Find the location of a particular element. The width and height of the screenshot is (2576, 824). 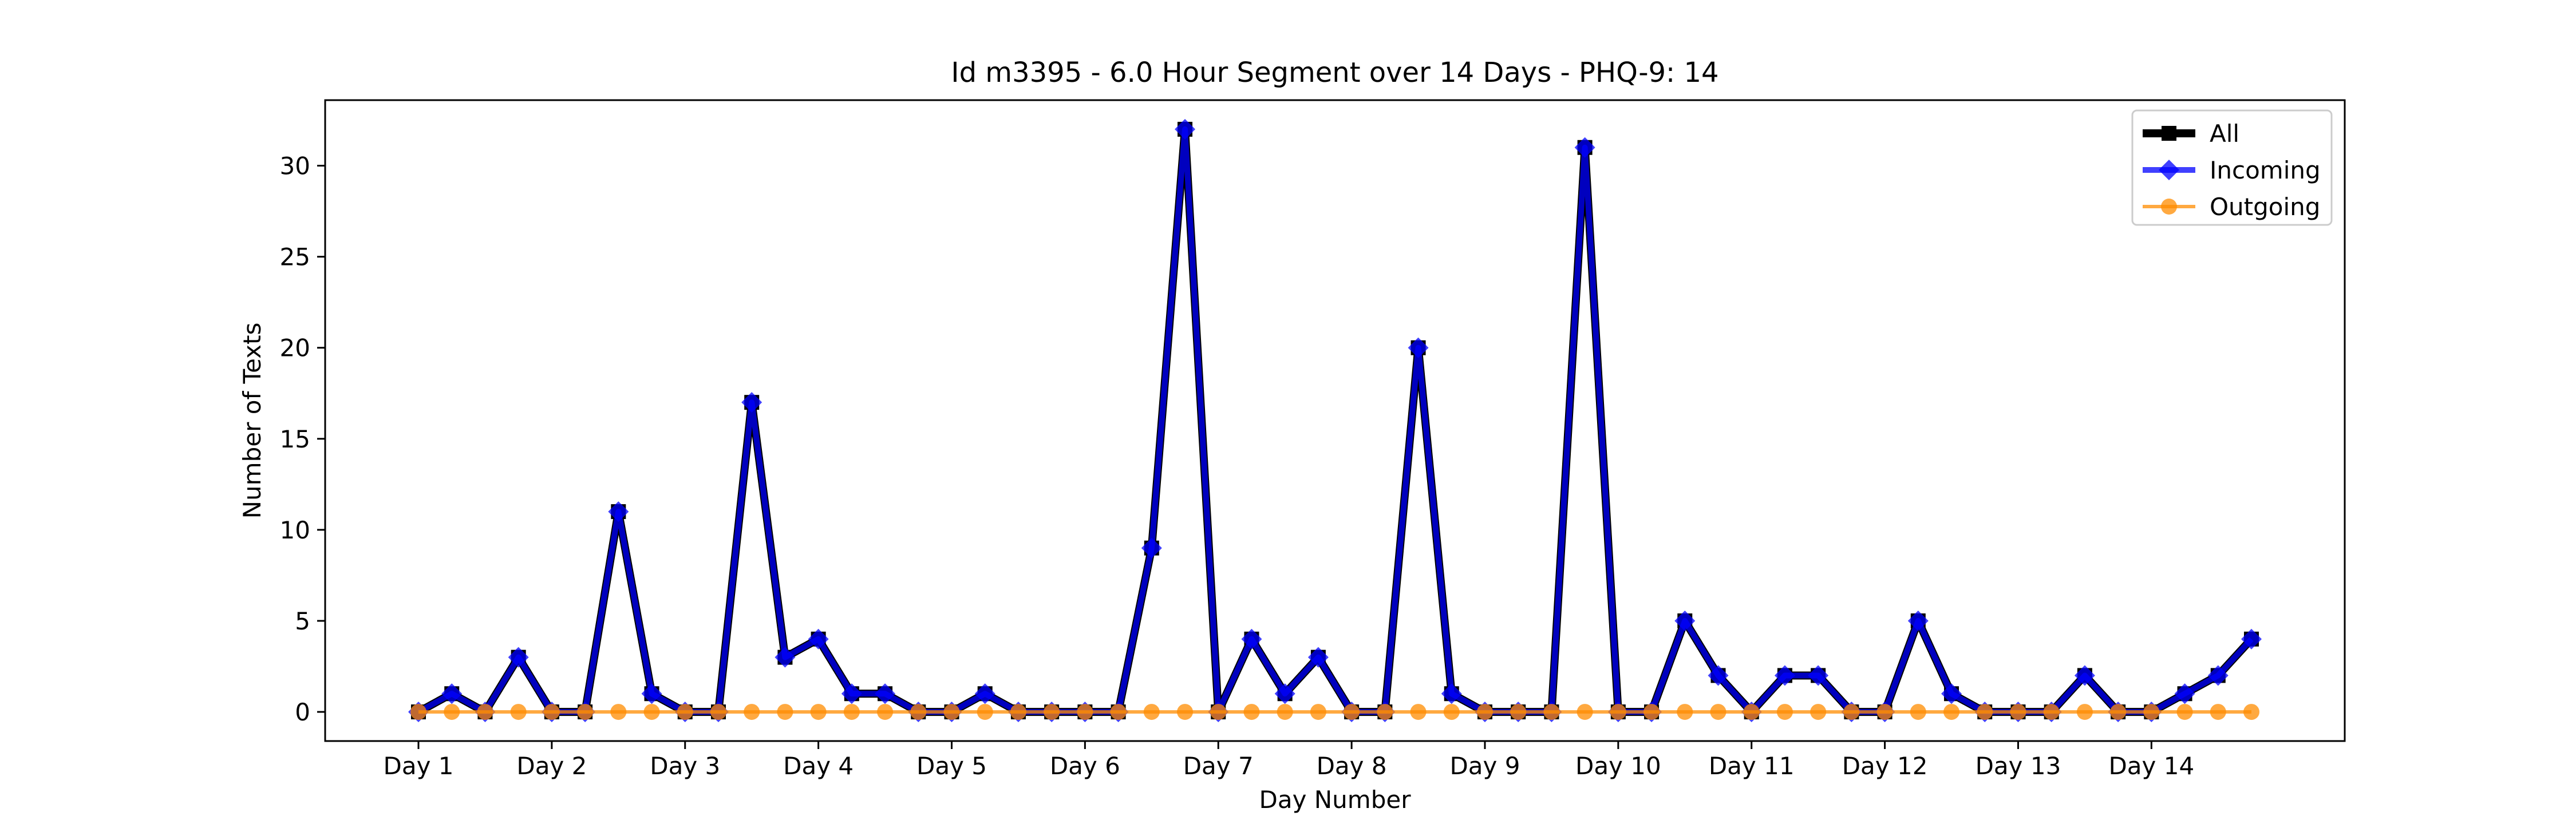

legend-label: Incoming is located at coordinates (2265, 170).